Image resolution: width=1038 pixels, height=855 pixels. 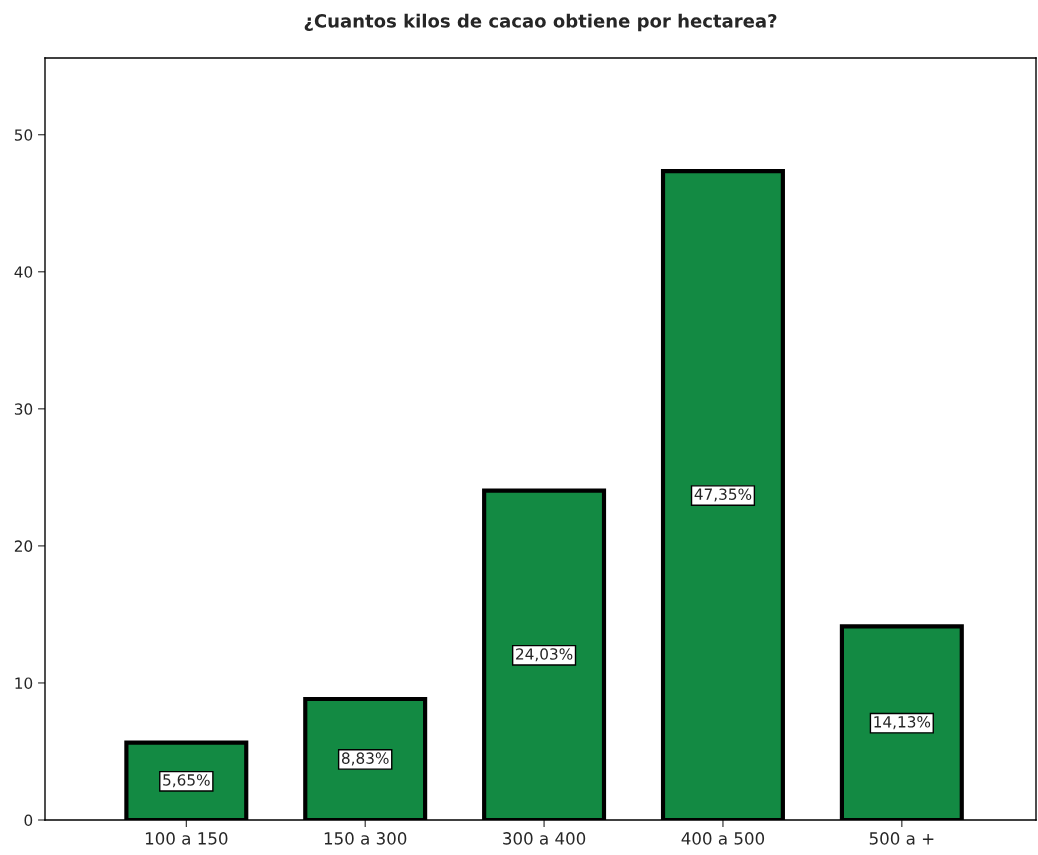 I want to click on data-label: 8,83%, so click(x=365, y=759).